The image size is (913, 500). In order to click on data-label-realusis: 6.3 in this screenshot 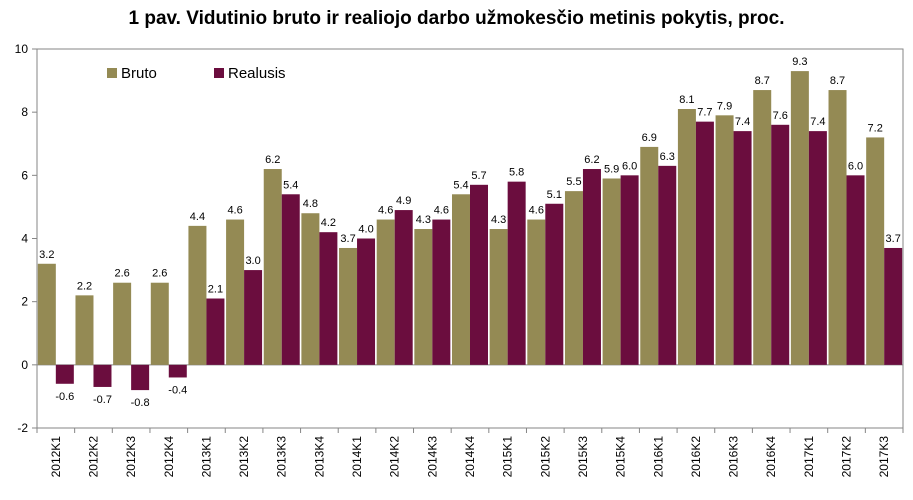, I will do `click(667, 157)`.